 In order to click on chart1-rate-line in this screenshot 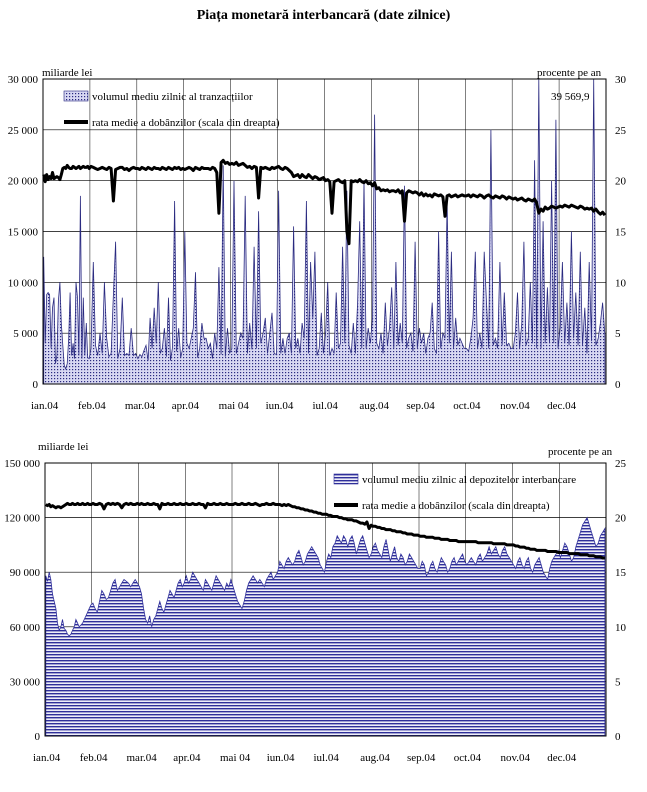, I will do `click(324, 202)`.